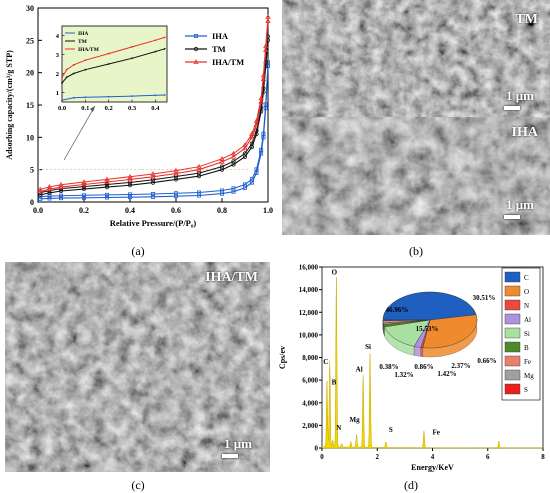 This screenshot has width=550, height=493. Describe the element at coordinates (526, 306) in the screenshot. I see `pie-legend-label: N` at that location.